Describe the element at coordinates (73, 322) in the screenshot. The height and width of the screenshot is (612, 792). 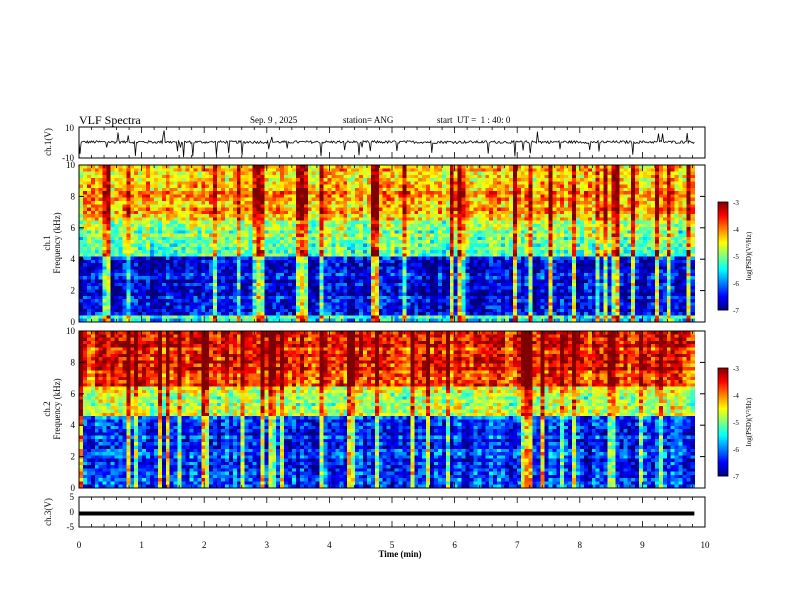
I see `ch1-spectrogram-ytick-label: 0` at that location.